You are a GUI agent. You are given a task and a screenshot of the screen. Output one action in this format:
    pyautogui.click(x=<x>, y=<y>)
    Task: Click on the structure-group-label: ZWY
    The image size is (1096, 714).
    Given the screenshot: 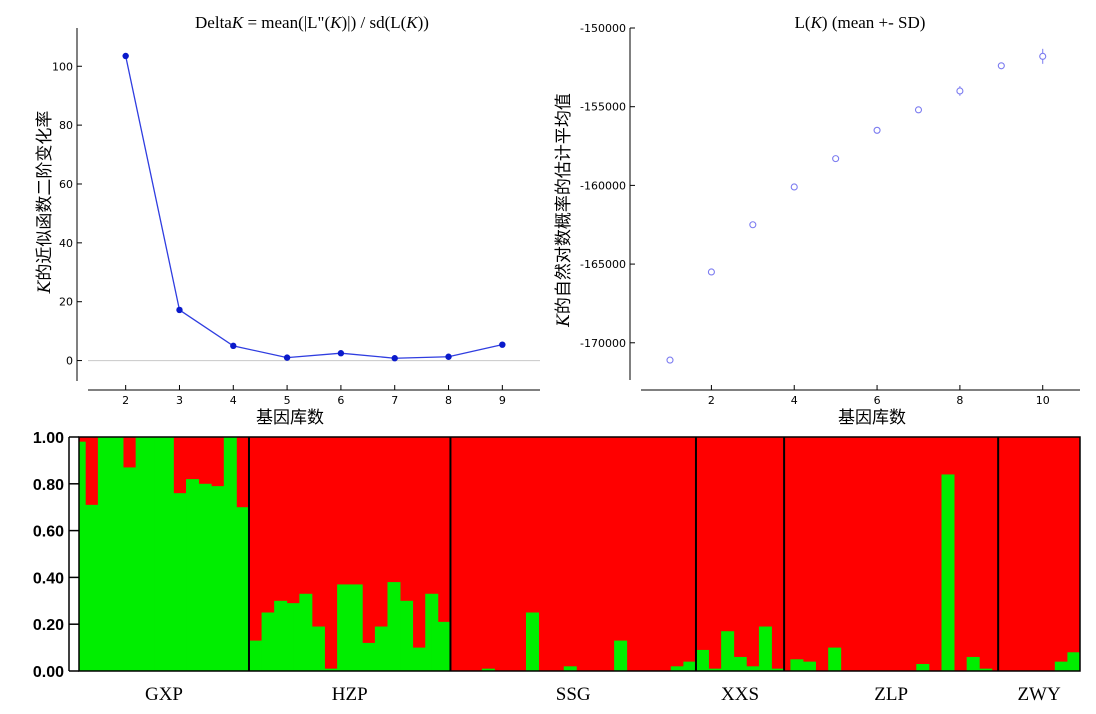 What is the action you would take?
    pyautogui.click(x=1039, y=694)
    